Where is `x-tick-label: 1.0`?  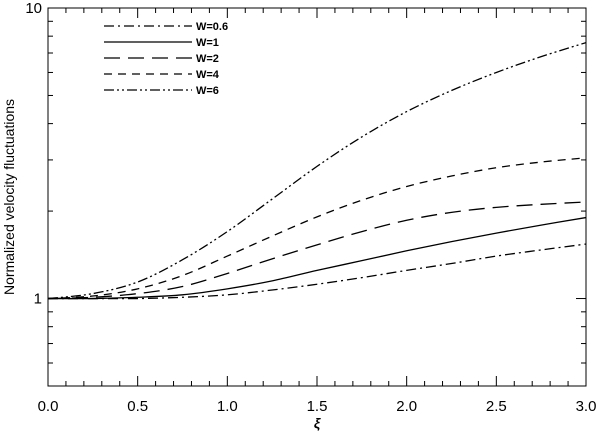 x-tick-label: 1.0 is located at coordinates (227, 406).